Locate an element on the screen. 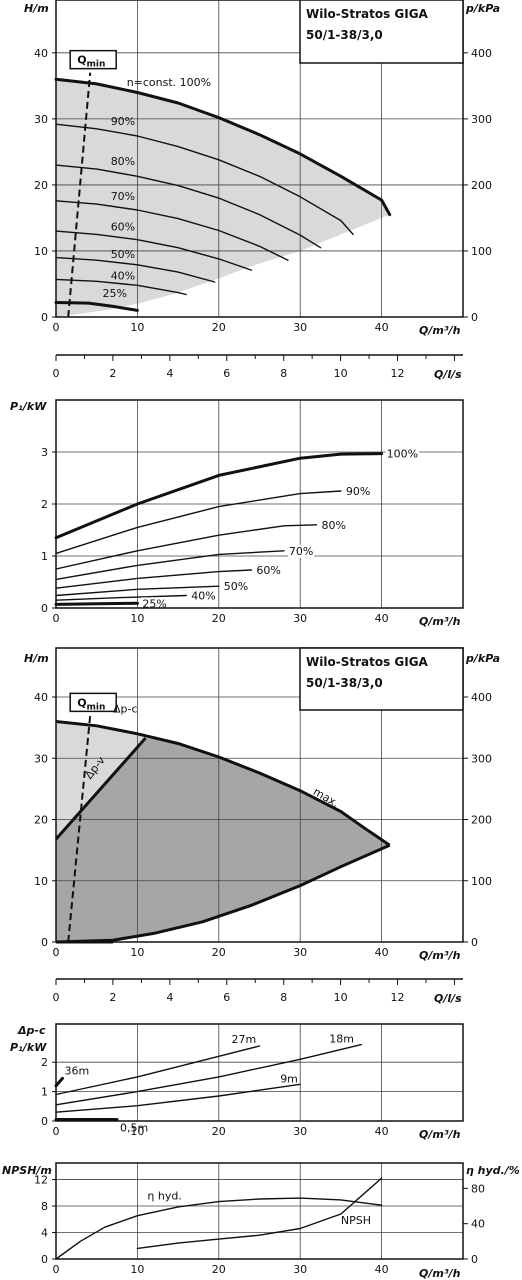 The width and height of the screenshot is (522, 1280). y-tick-label: 10 is located at coordinates (41, 251).